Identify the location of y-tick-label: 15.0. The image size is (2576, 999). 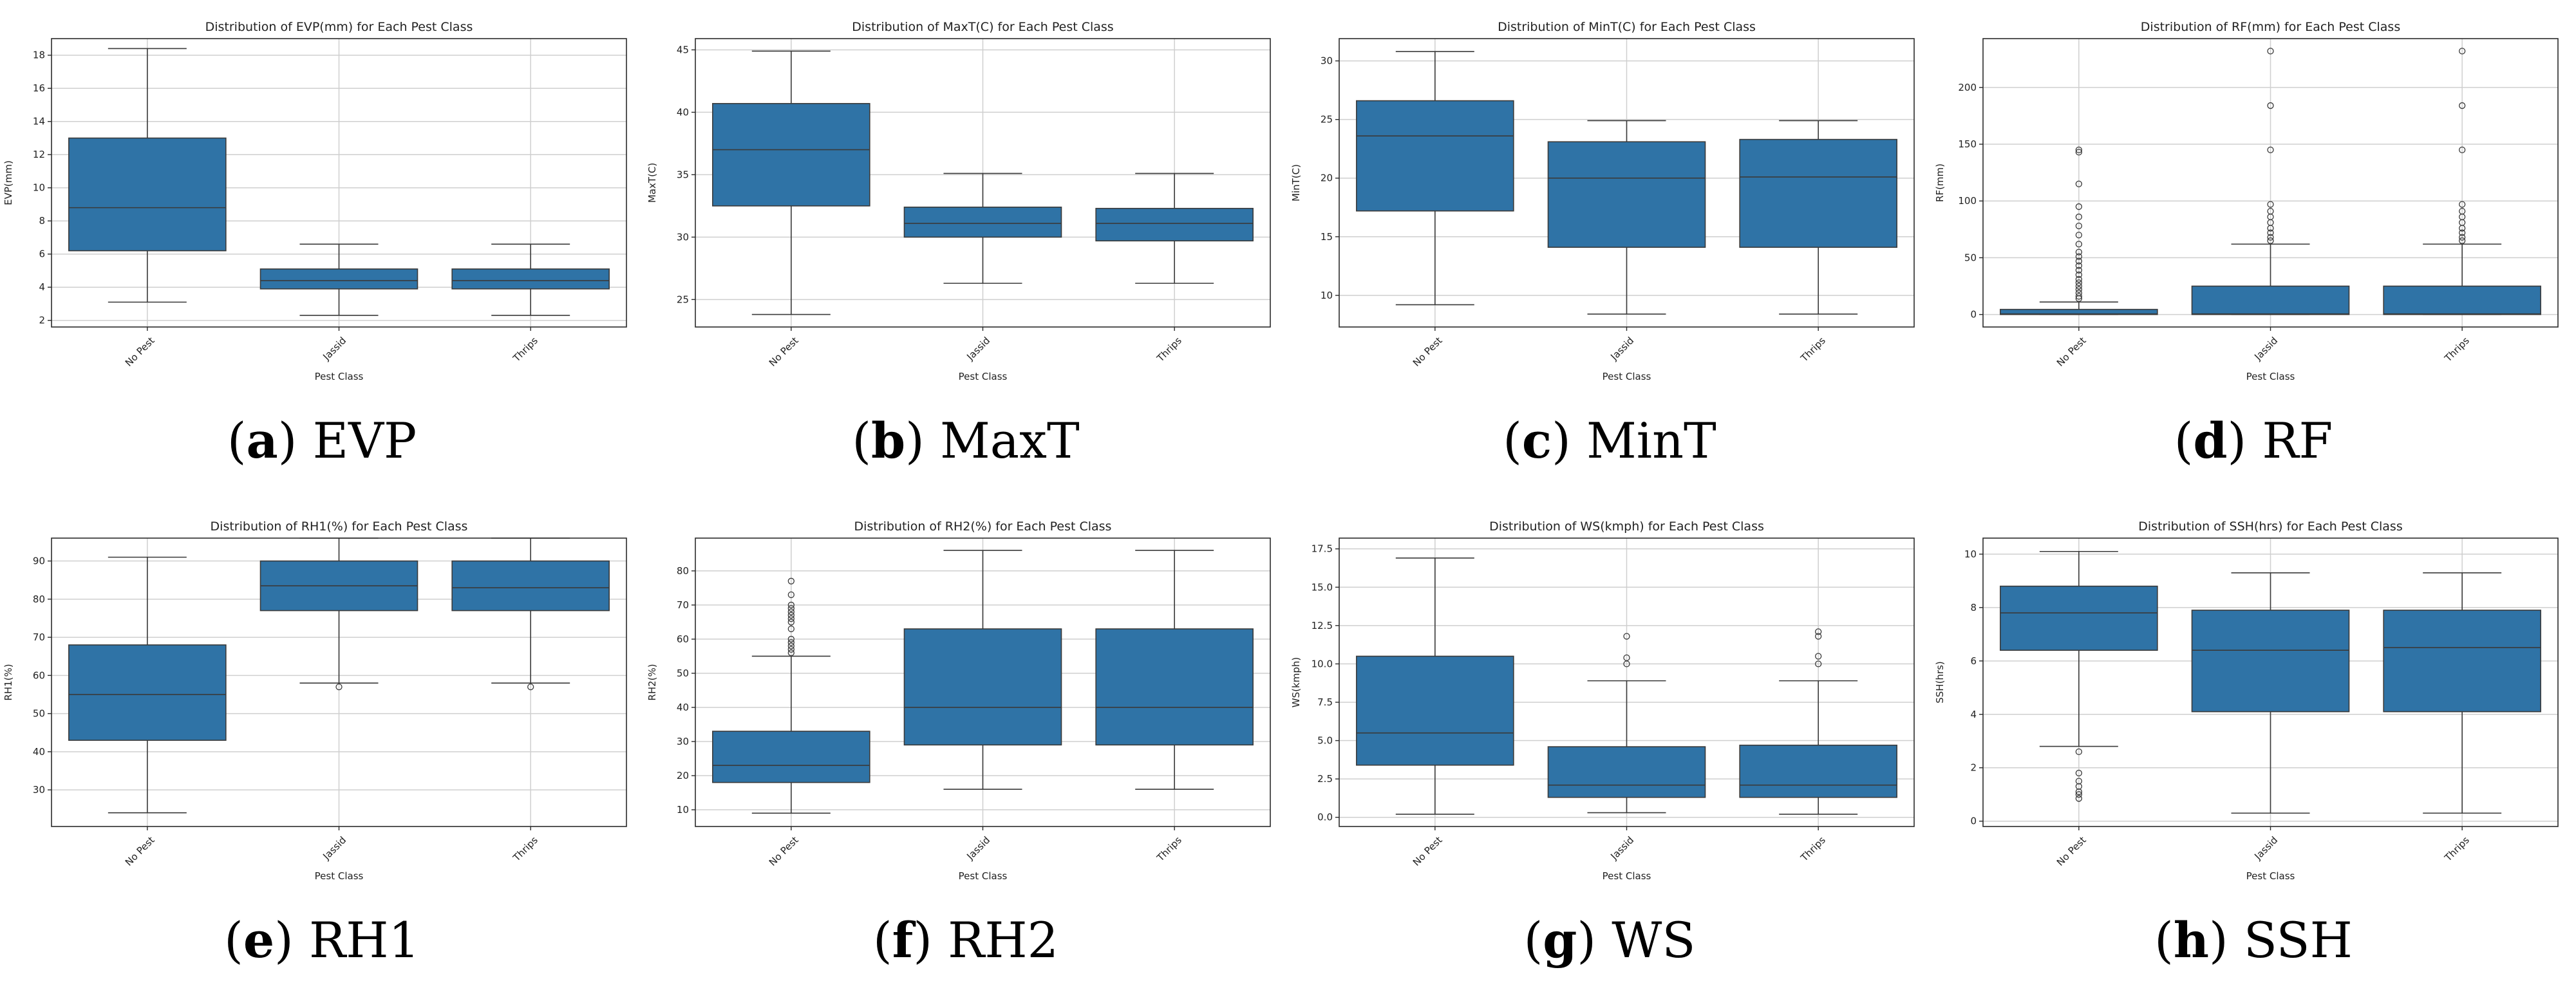
(1322, 587).